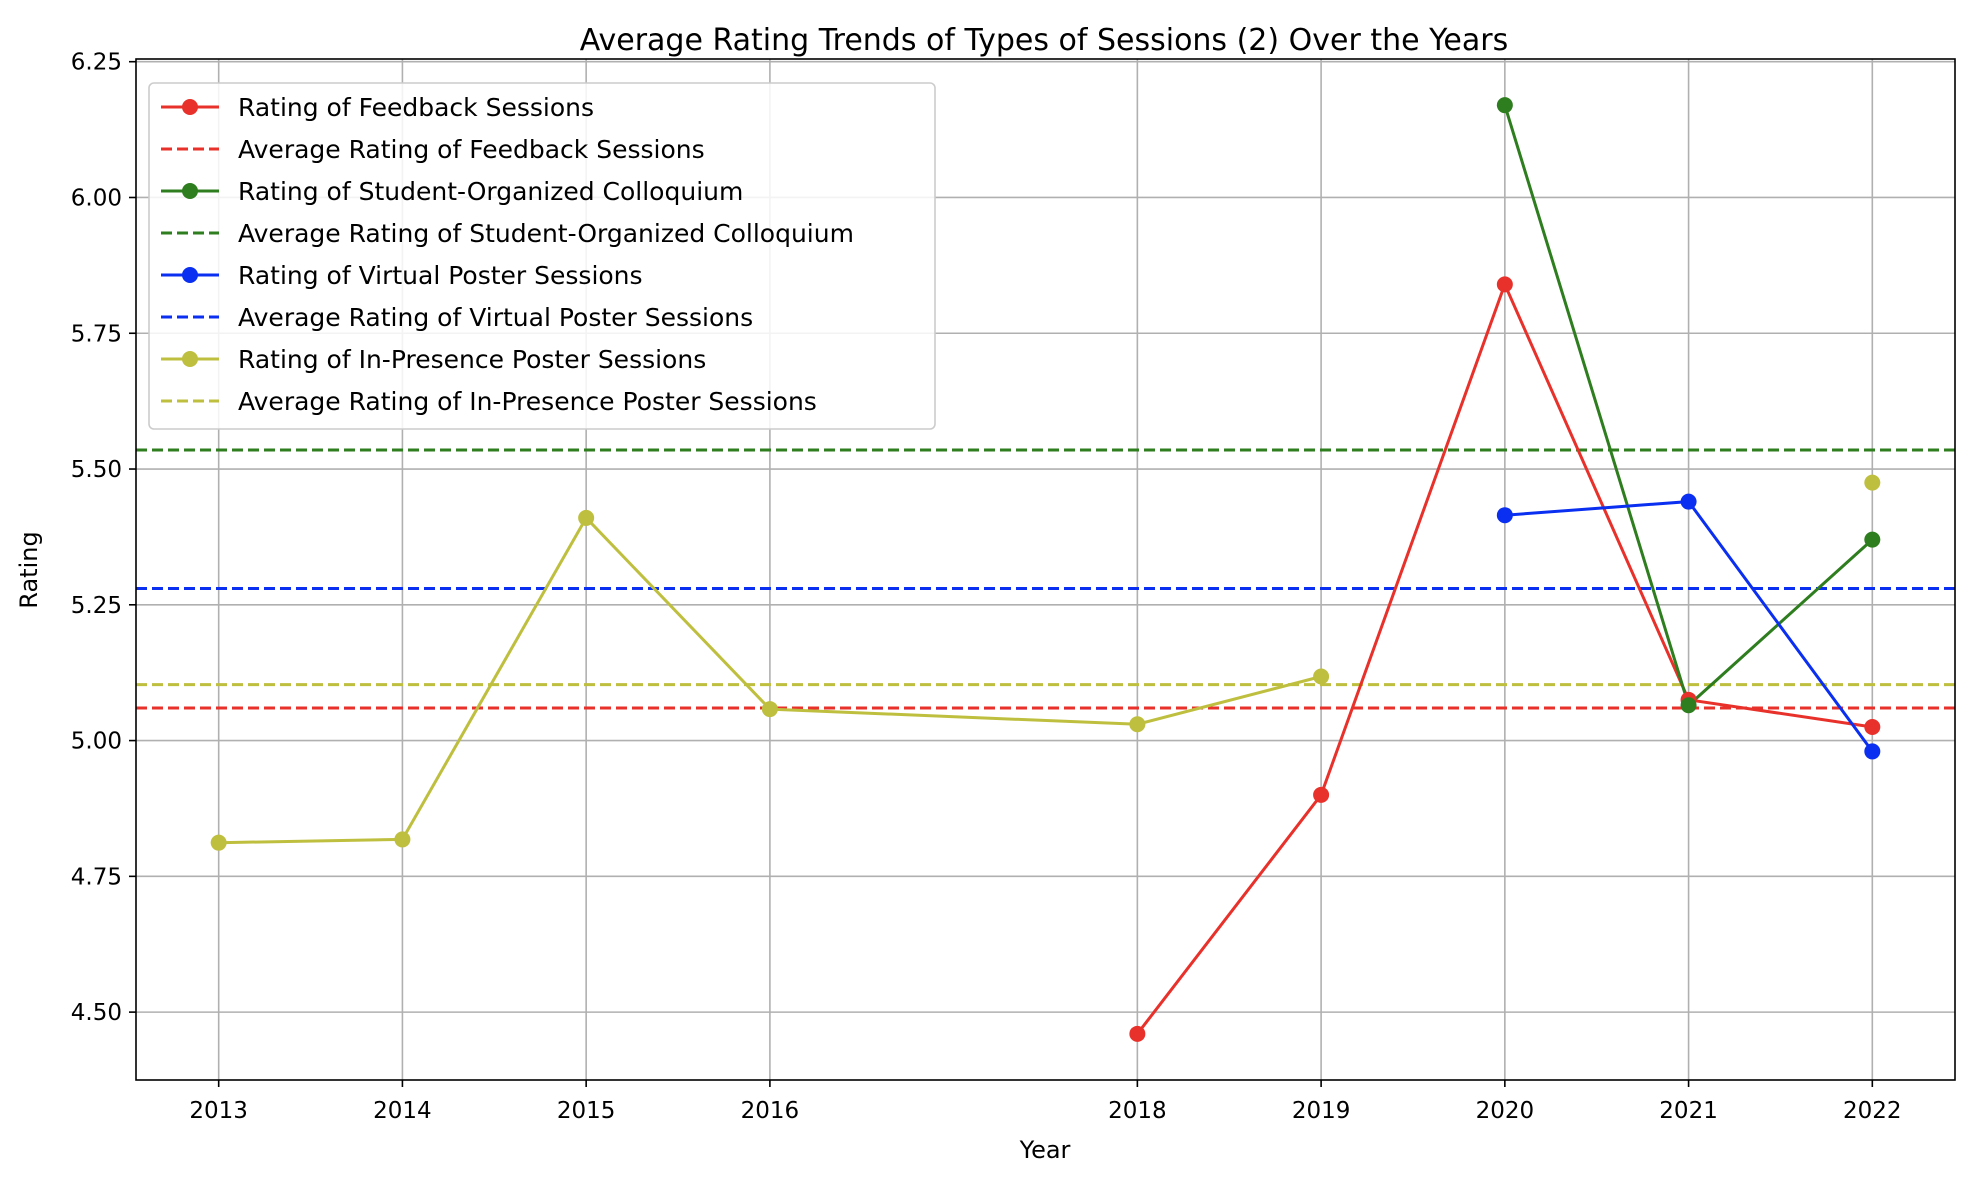 Image resolution: width=1976 pixels, height=1182 pixels. Describe the element at coordinates (416, 107) in the screenshot. I see `legend-label: Rating of Feedback Sessions` at that location.